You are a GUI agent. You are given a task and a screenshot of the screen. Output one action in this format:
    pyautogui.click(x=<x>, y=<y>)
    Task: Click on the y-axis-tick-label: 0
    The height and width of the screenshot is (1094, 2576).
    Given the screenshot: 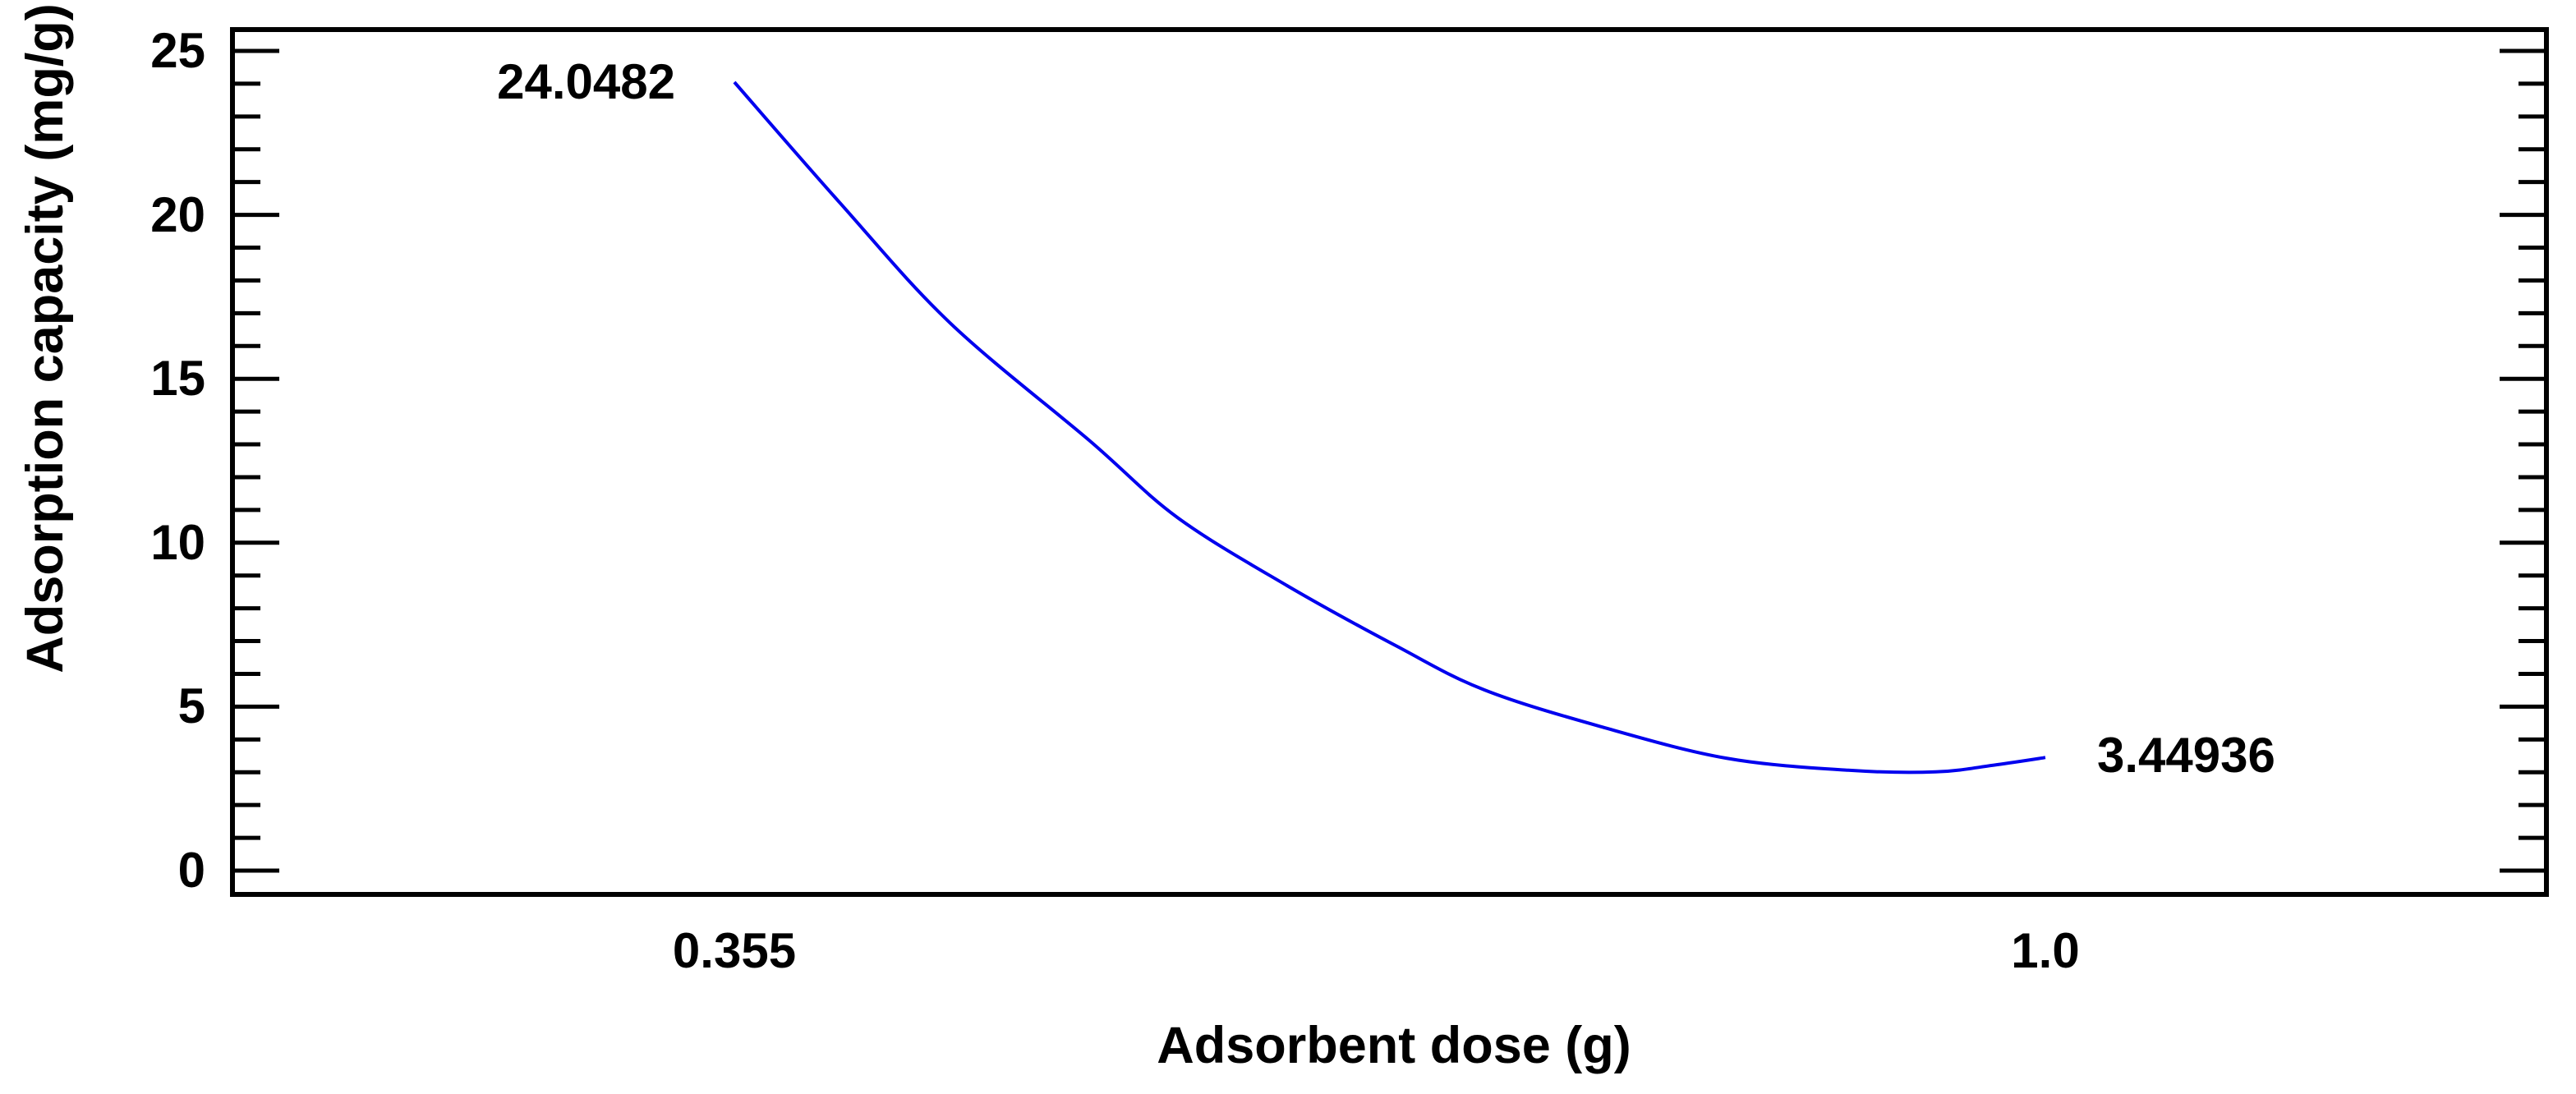 What is the action you would take?
    pyautogui.click(x=191, y=870)
    